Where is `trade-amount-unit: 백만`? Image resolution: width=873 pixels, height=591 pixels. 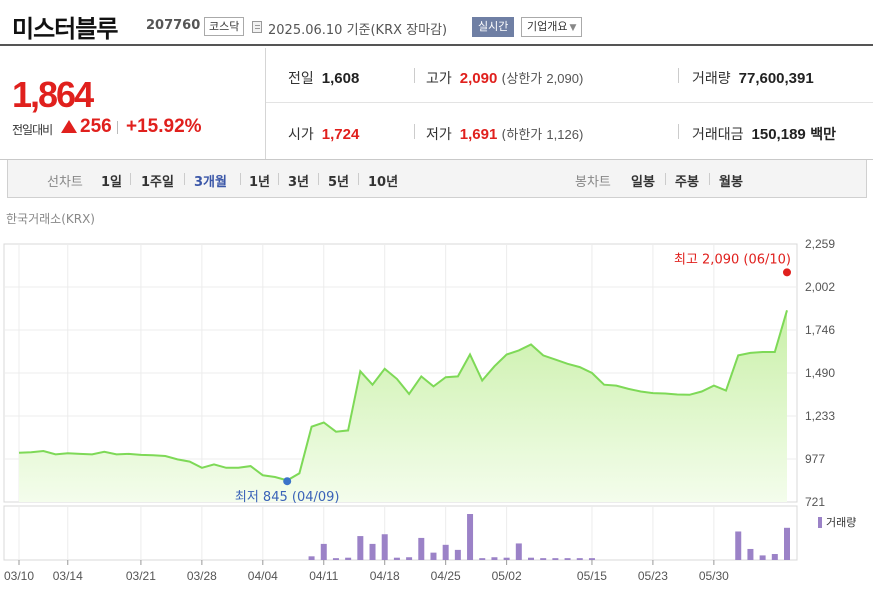 trade-amount-unit: 백만 is located at coordinates (823, 135).